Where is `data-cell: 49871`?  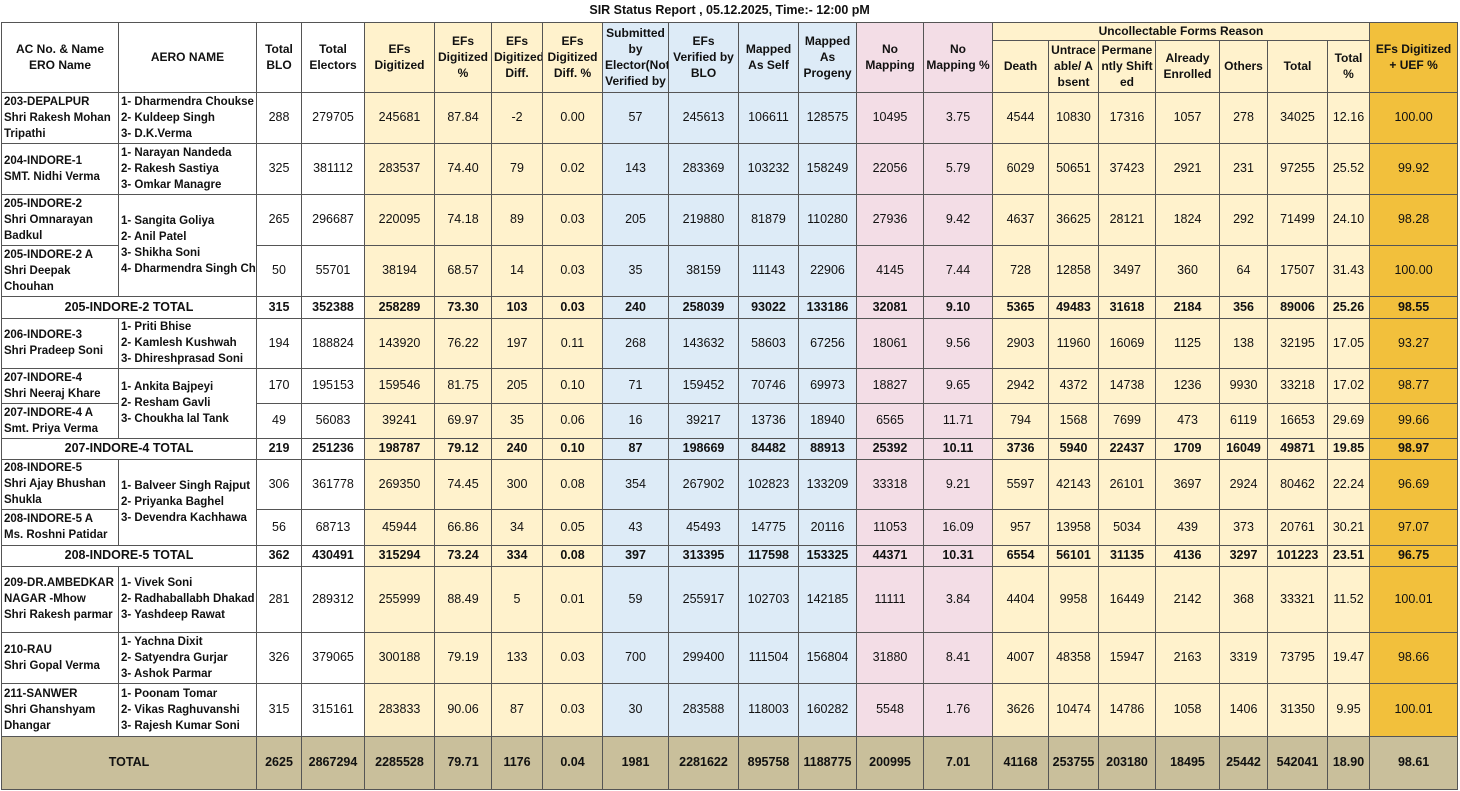
data-cell: 49871 is located at coordinates (1297, 448).